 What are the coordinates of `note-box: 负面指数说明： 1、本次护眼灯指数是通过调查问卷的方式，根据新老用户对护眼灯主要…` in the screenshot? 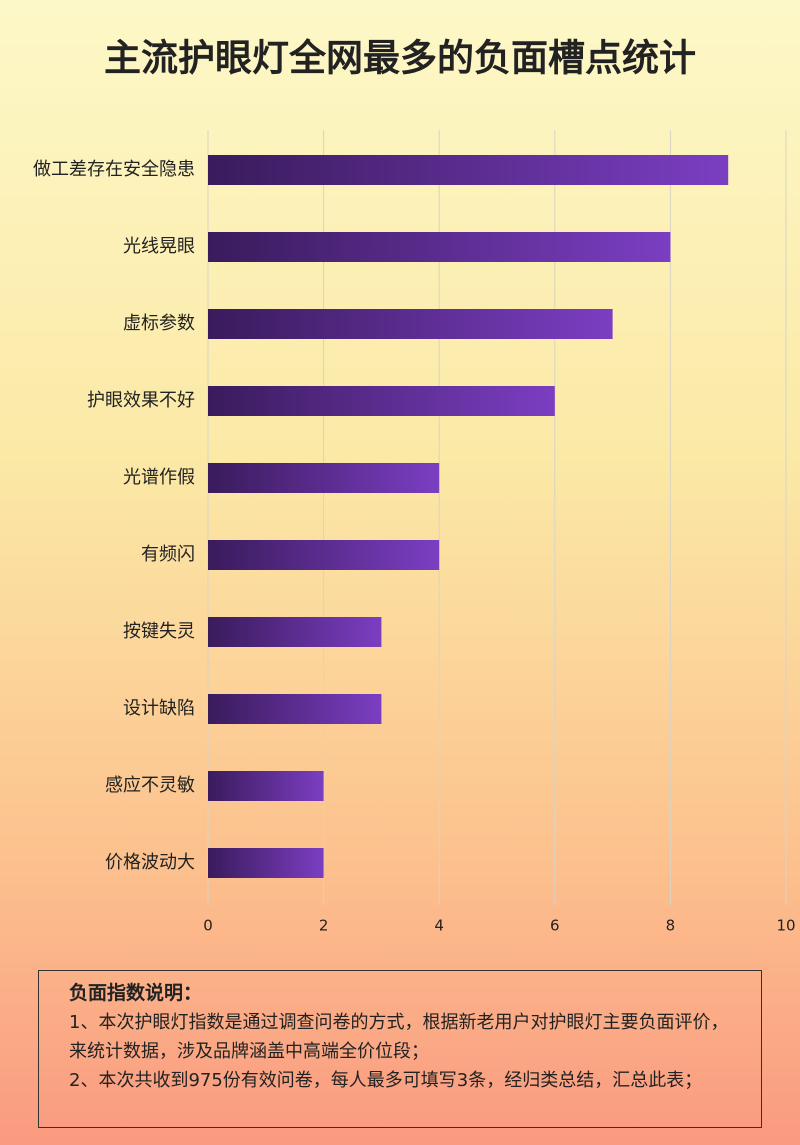 It's located at (400, 1049).